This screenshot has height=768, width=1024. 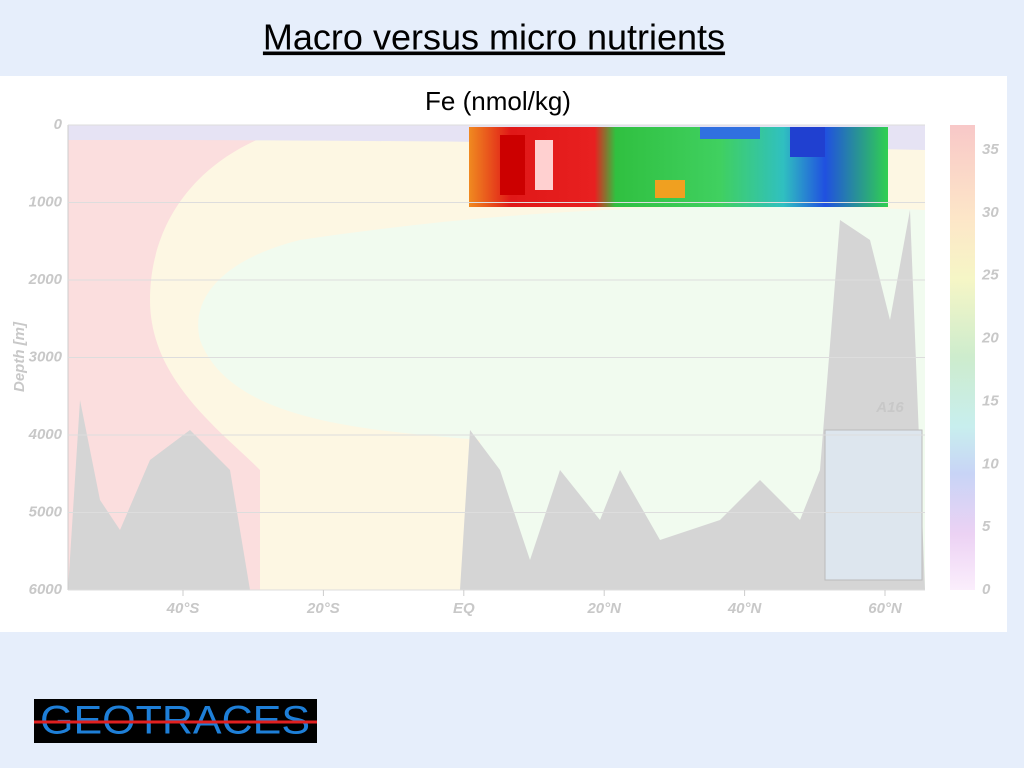 I want to click on colorbar-tick-label: 25, so click(x=990, y=275).